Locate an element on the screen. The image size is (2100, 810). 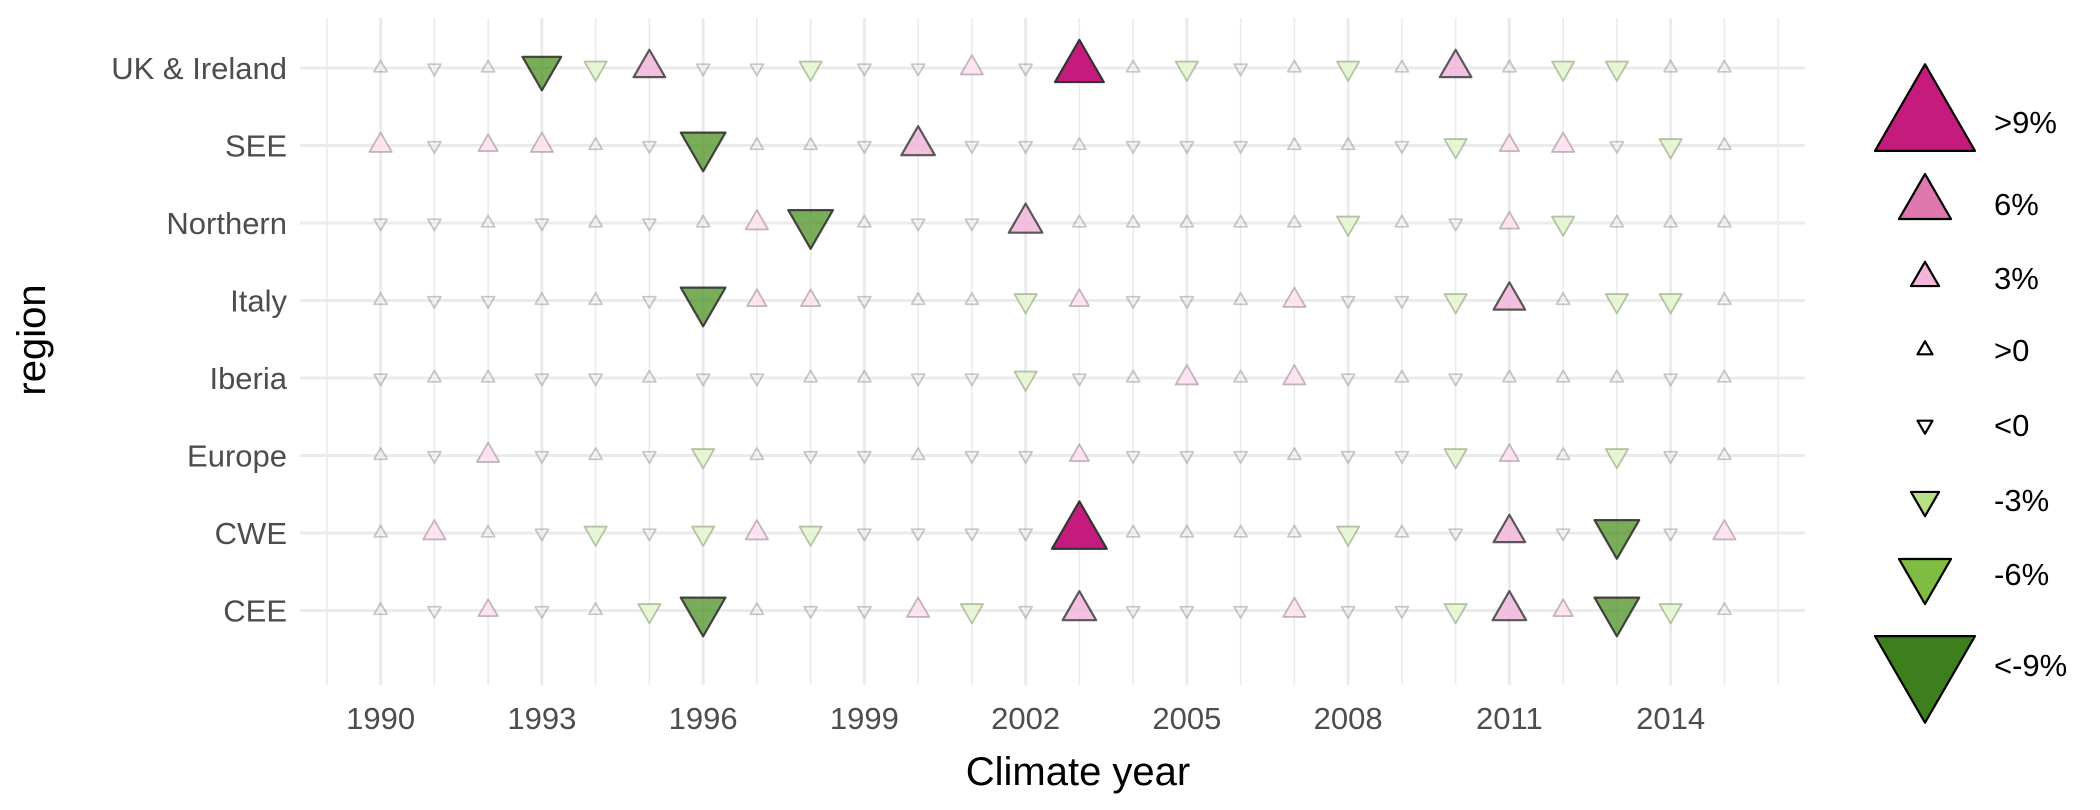
legend-label: -3% is located at coordinates (2021, 500).